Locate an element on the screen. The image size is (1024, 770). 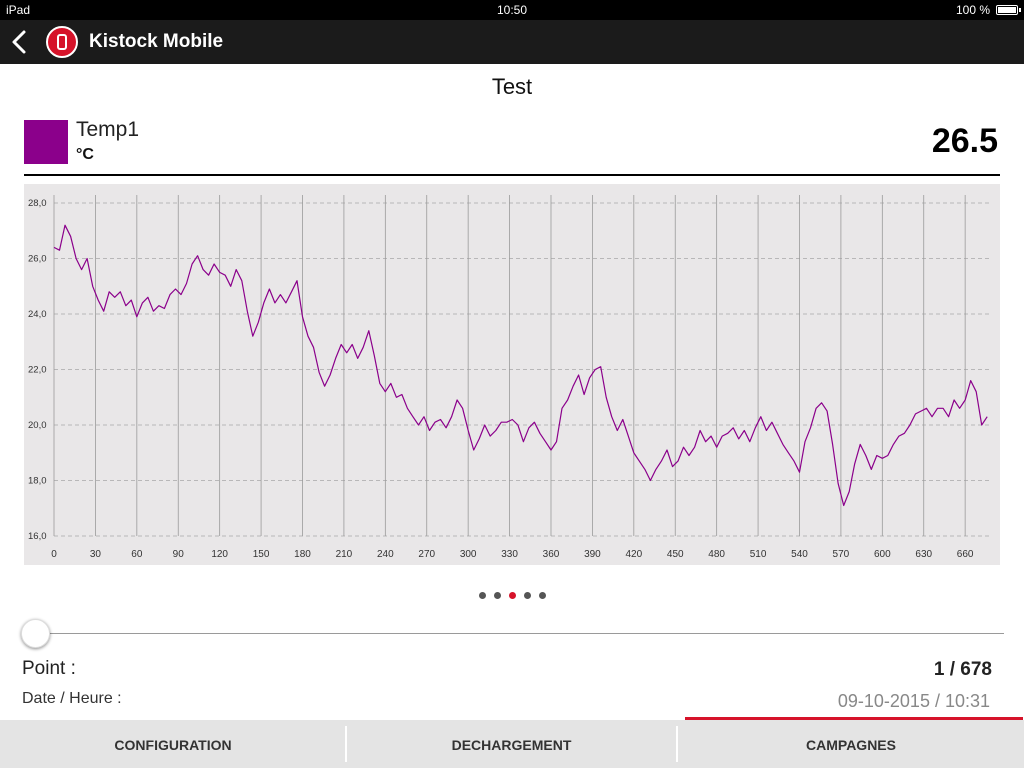
x-tick-label: 30 is located at coordinates (96, 554).